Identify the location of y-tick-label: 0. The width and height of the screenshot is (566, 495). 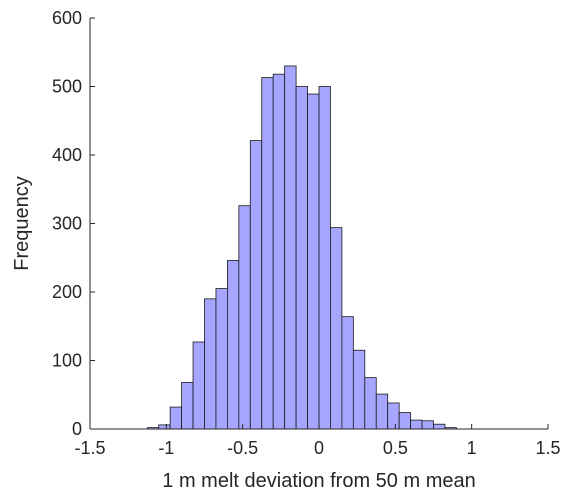
(77, 429).